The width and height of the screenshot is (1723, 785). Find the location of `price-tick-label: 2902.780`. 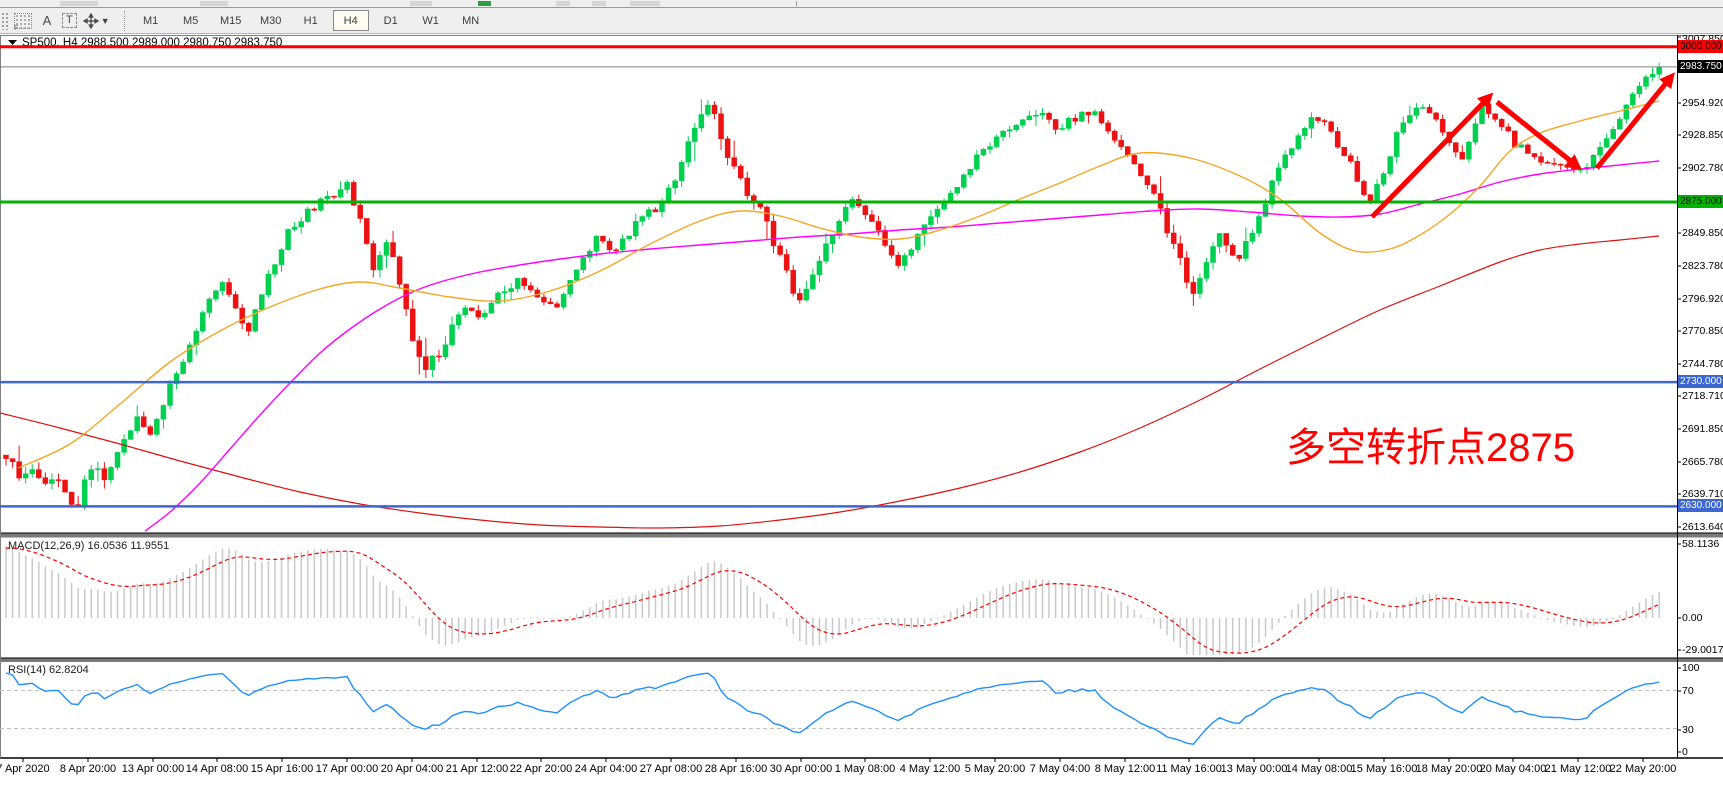

price-tick-label: 2902.780 is located at coordinates (1702, 168).